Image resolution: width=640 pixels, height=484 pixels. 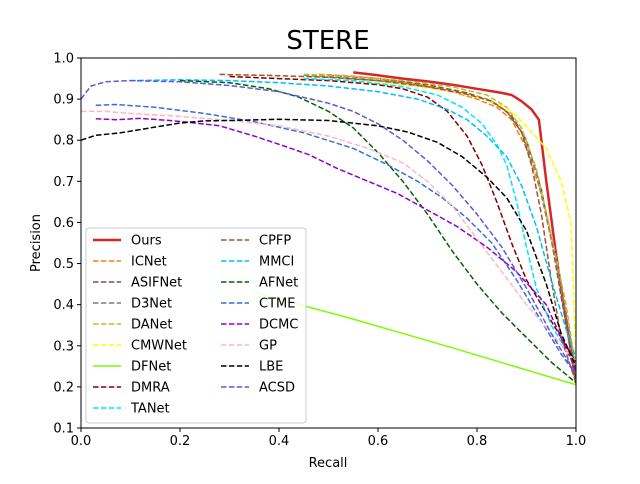 What do you see at coordinates (152, 325) in the screenshot?
I see `legend-label-danet: DANet` at bounding box center [152, 325].